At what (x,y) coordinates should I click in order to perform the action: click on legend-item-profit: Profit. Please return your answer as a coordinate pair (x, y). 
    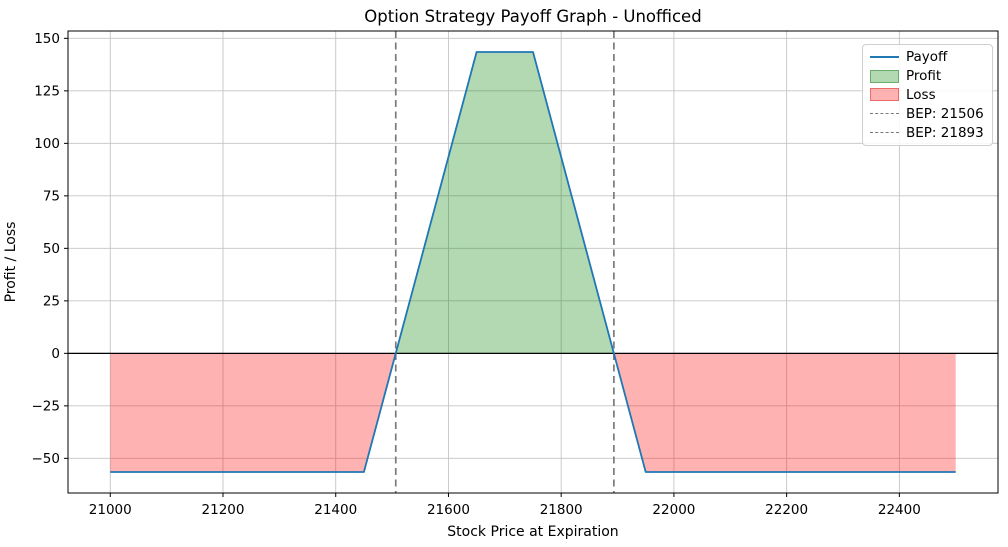
    Looking at the image, I should click on (927, 76).